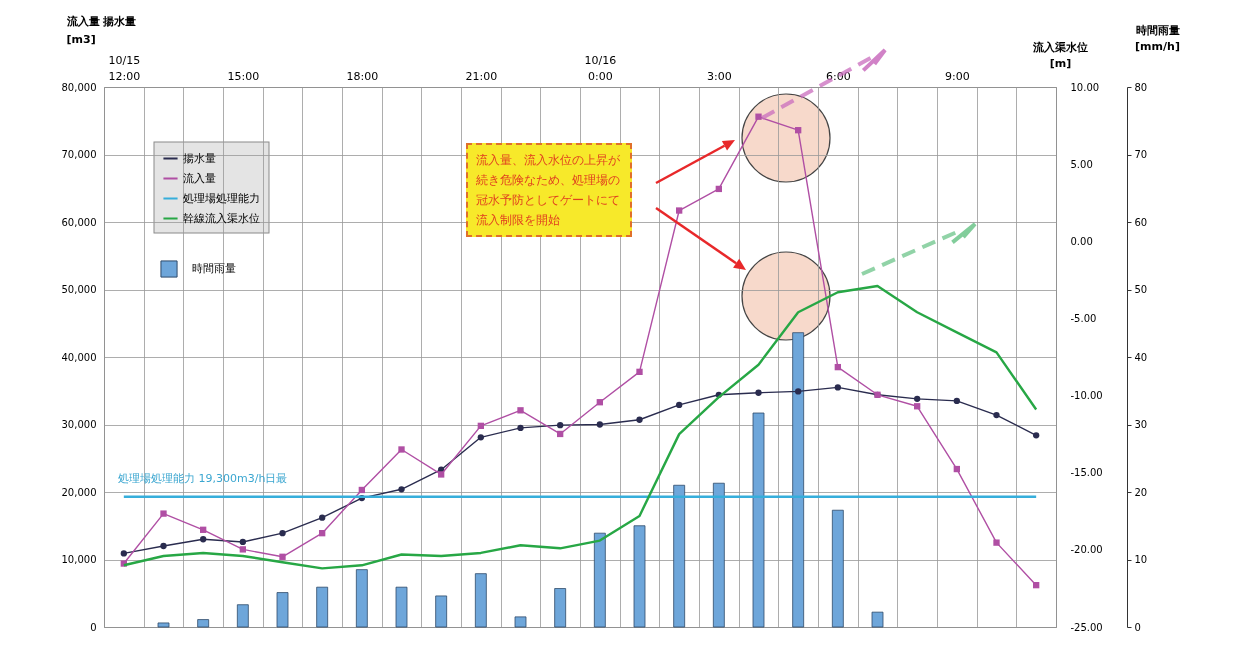  What do you see at coordinates (79, 87) in the screenshot?
I see `y-tick-label: 80,000` at bounding box center [79, 87].